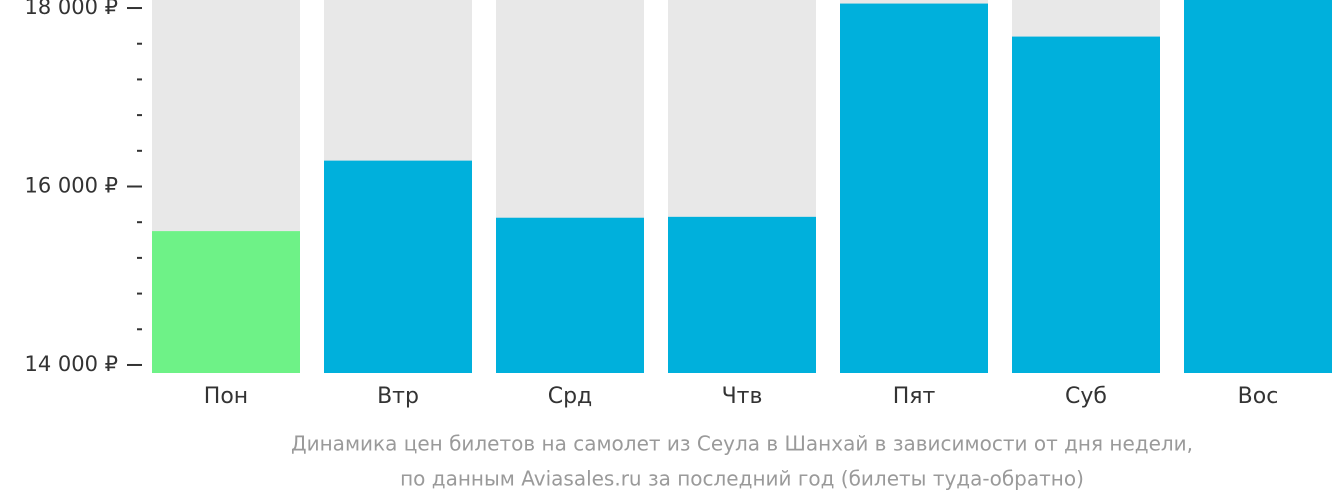  I want to click on x-tick-label: Втр, so click(398, 396).